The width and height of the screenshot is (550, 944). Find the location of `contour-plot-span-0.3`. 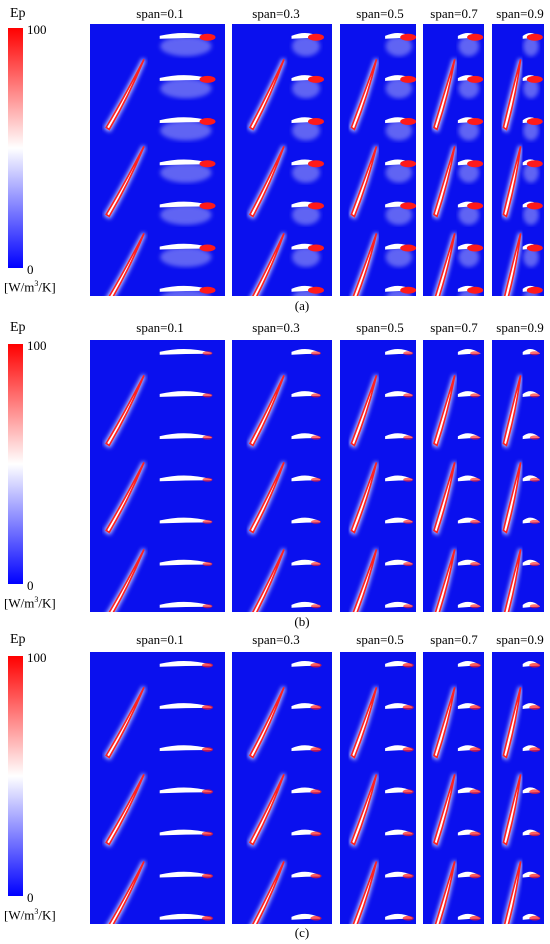

contour-plot-span-0.3 is located at coordinates (282, 788).